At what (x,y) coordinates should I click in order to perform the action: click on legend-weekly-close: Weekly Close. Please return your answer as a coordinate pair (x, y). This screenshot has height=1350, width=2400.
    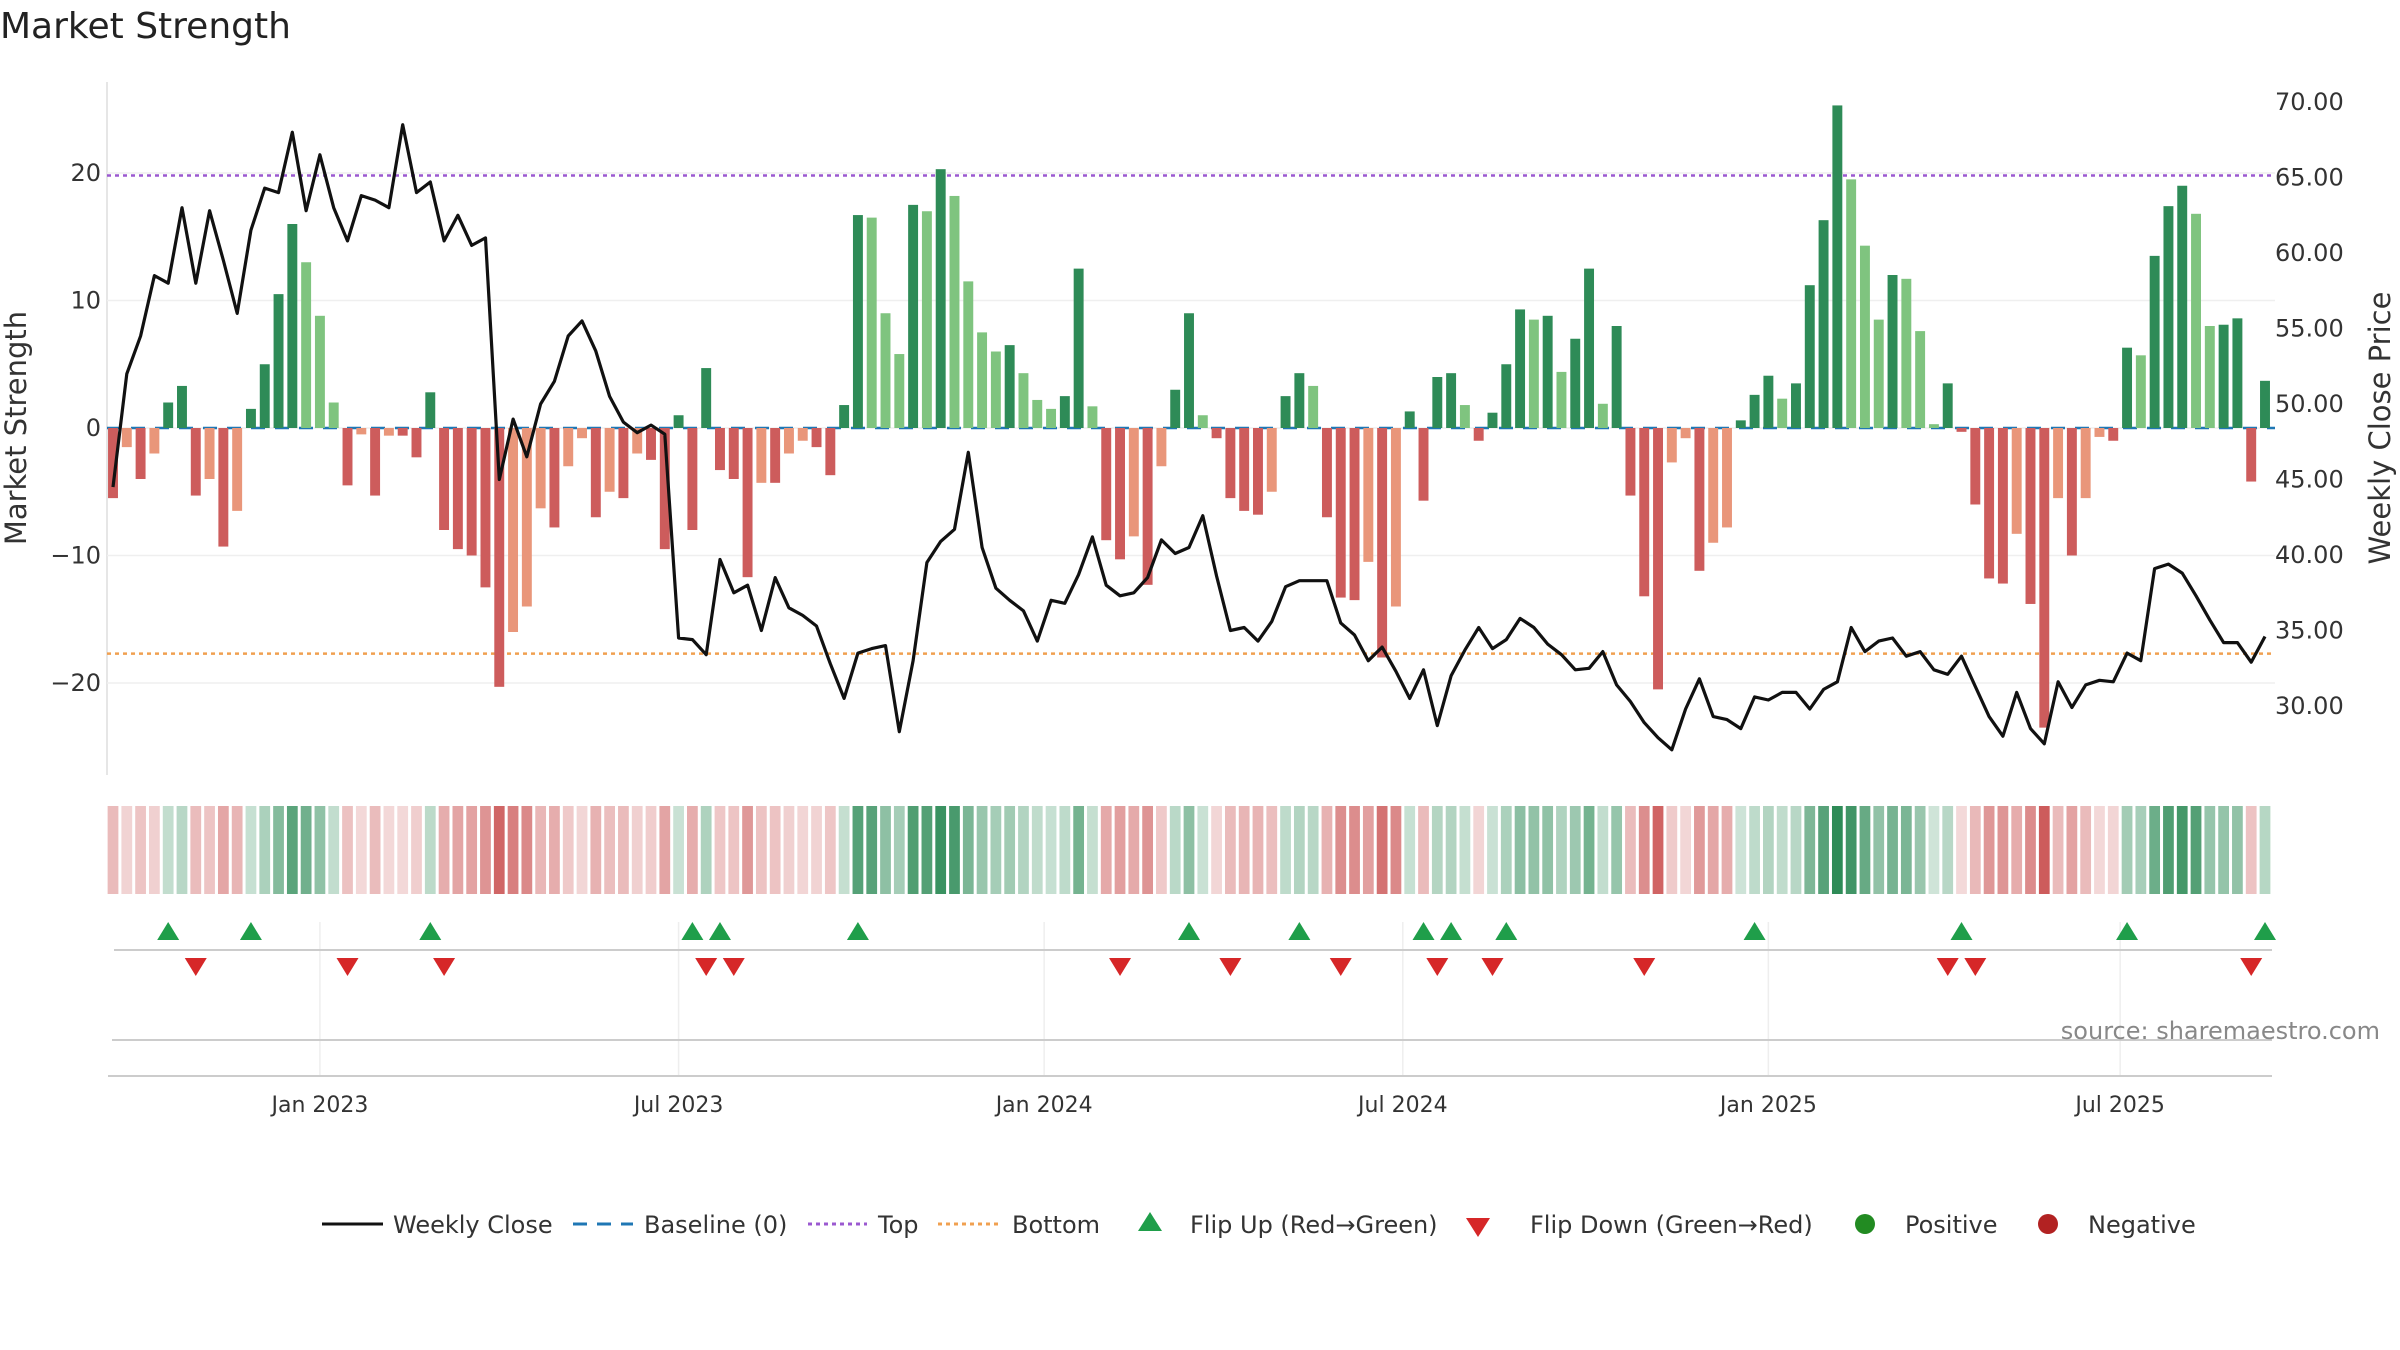
    Looking at the image, I should click on (473, 1225).